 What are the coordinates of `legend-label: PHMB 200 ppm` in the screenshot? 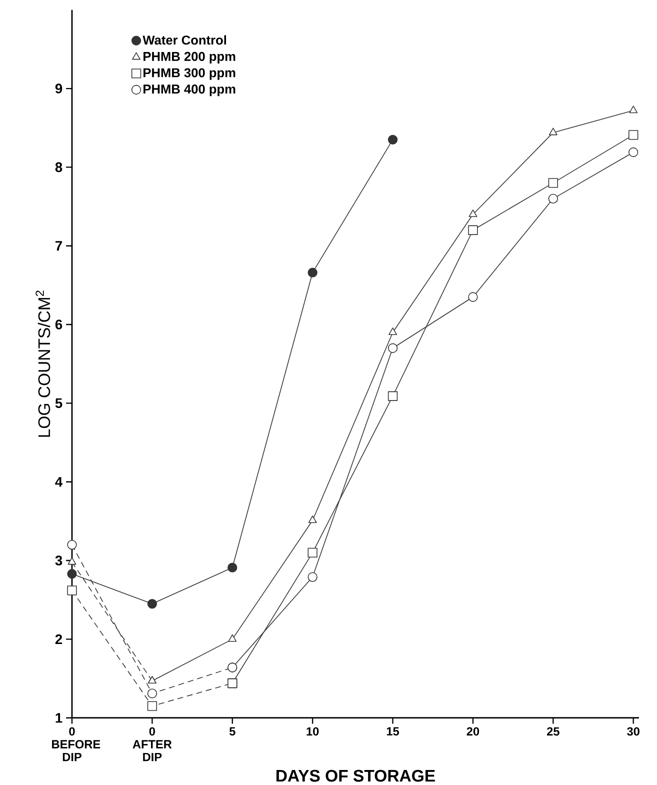 It's located at (189, 58).